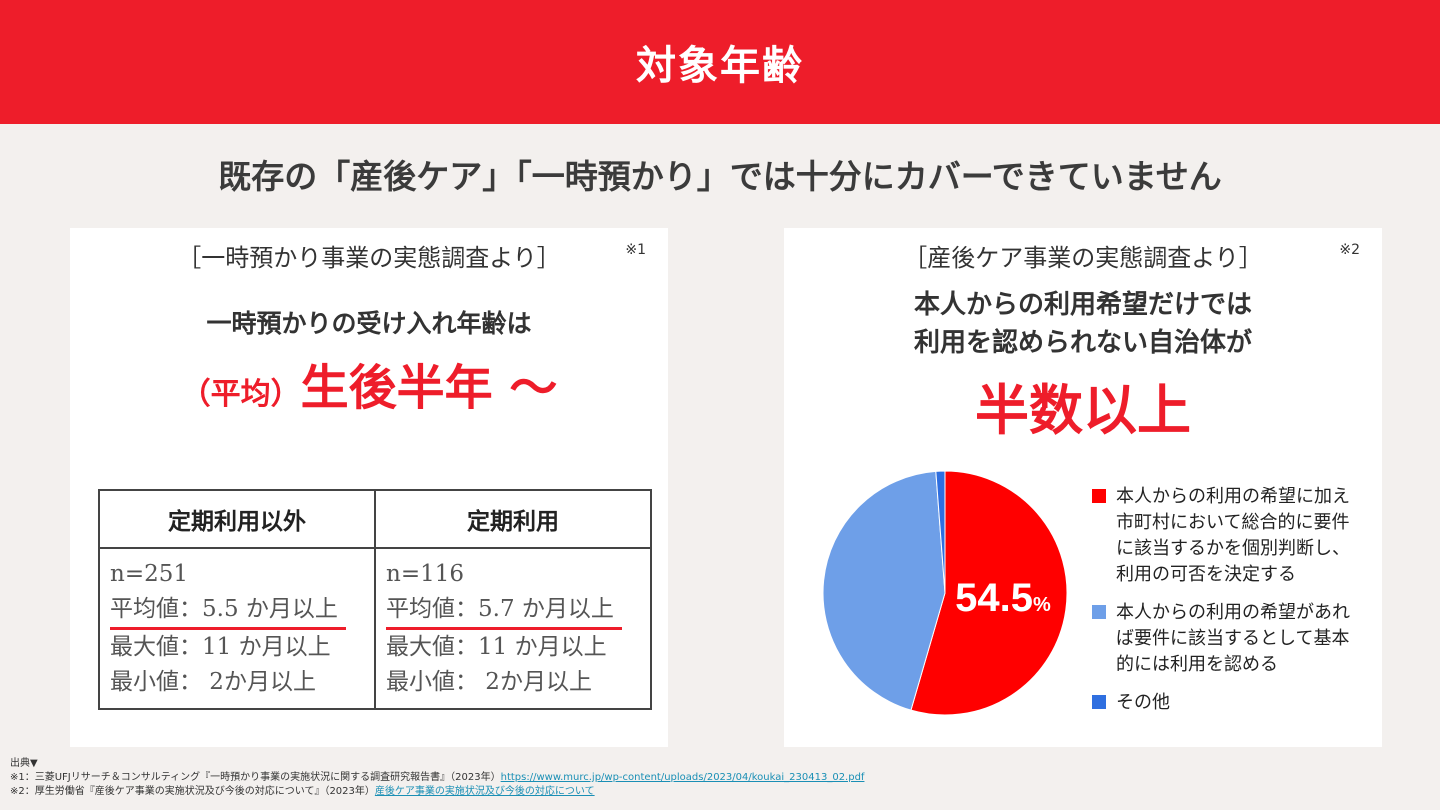  Describe the element at coordinates (237, 519) in the screenshot. I see `table-header: 定期利用以外` at that location.